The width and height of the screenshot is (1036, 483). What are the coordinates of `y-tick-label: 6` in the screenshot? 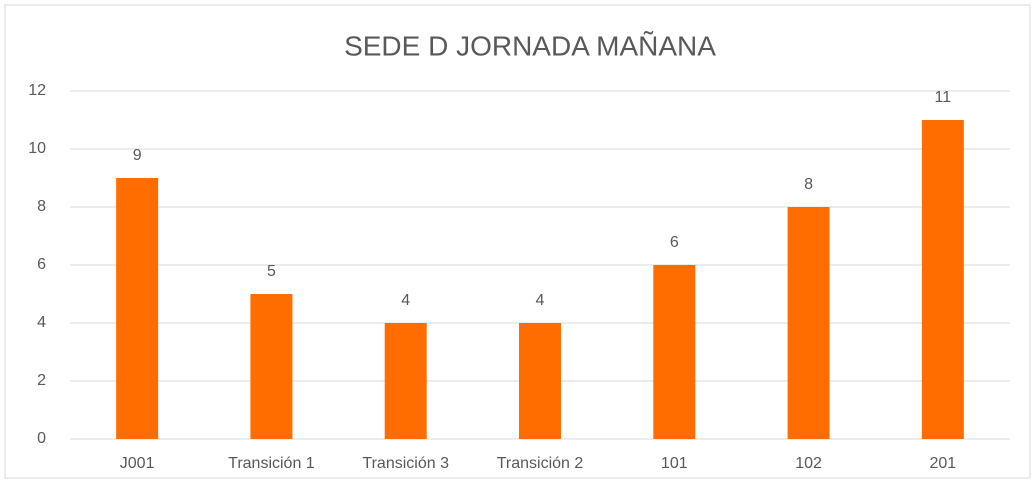 It's located at (41, 264).